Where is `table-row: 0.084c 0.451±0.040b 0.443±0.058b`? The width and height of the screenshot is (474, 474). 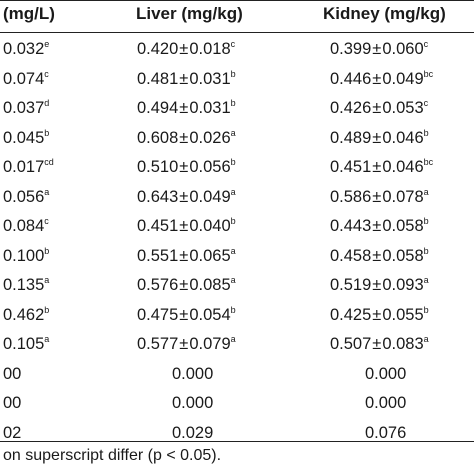 table-row: 0.084c 0.451±0.040b 0.443±0.058b is located at coordinates (237, 228).